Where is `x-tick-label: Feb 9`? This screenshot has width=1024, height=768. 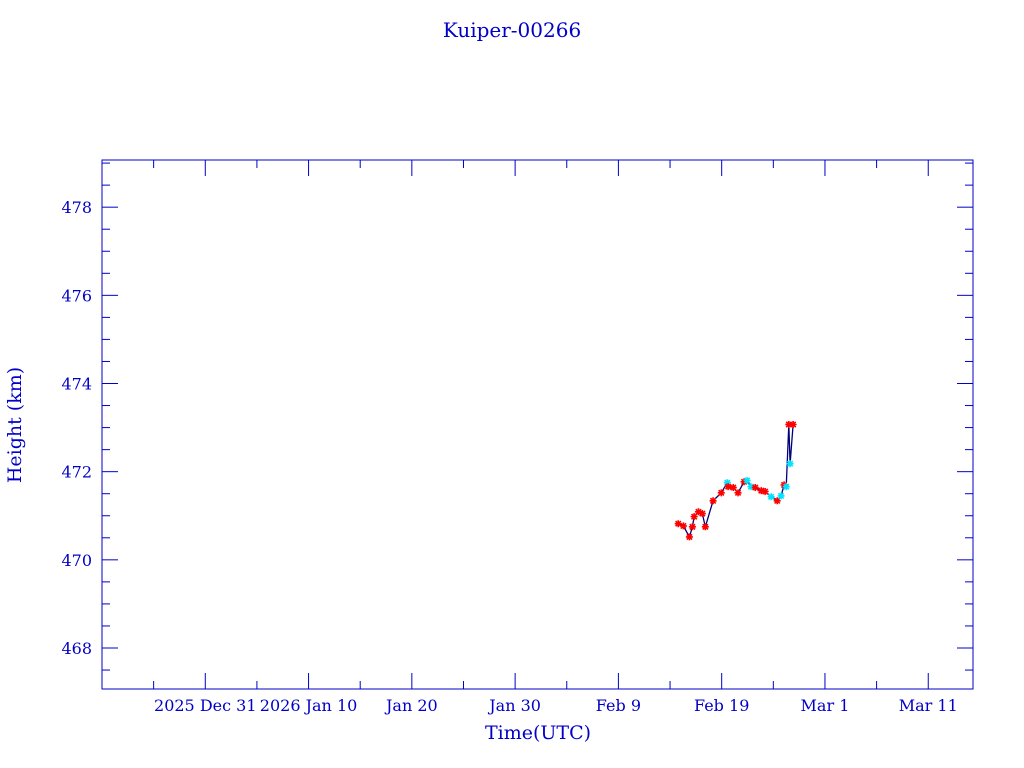 x-tick-label: Feb 9 is located at coordinates (618, 705).